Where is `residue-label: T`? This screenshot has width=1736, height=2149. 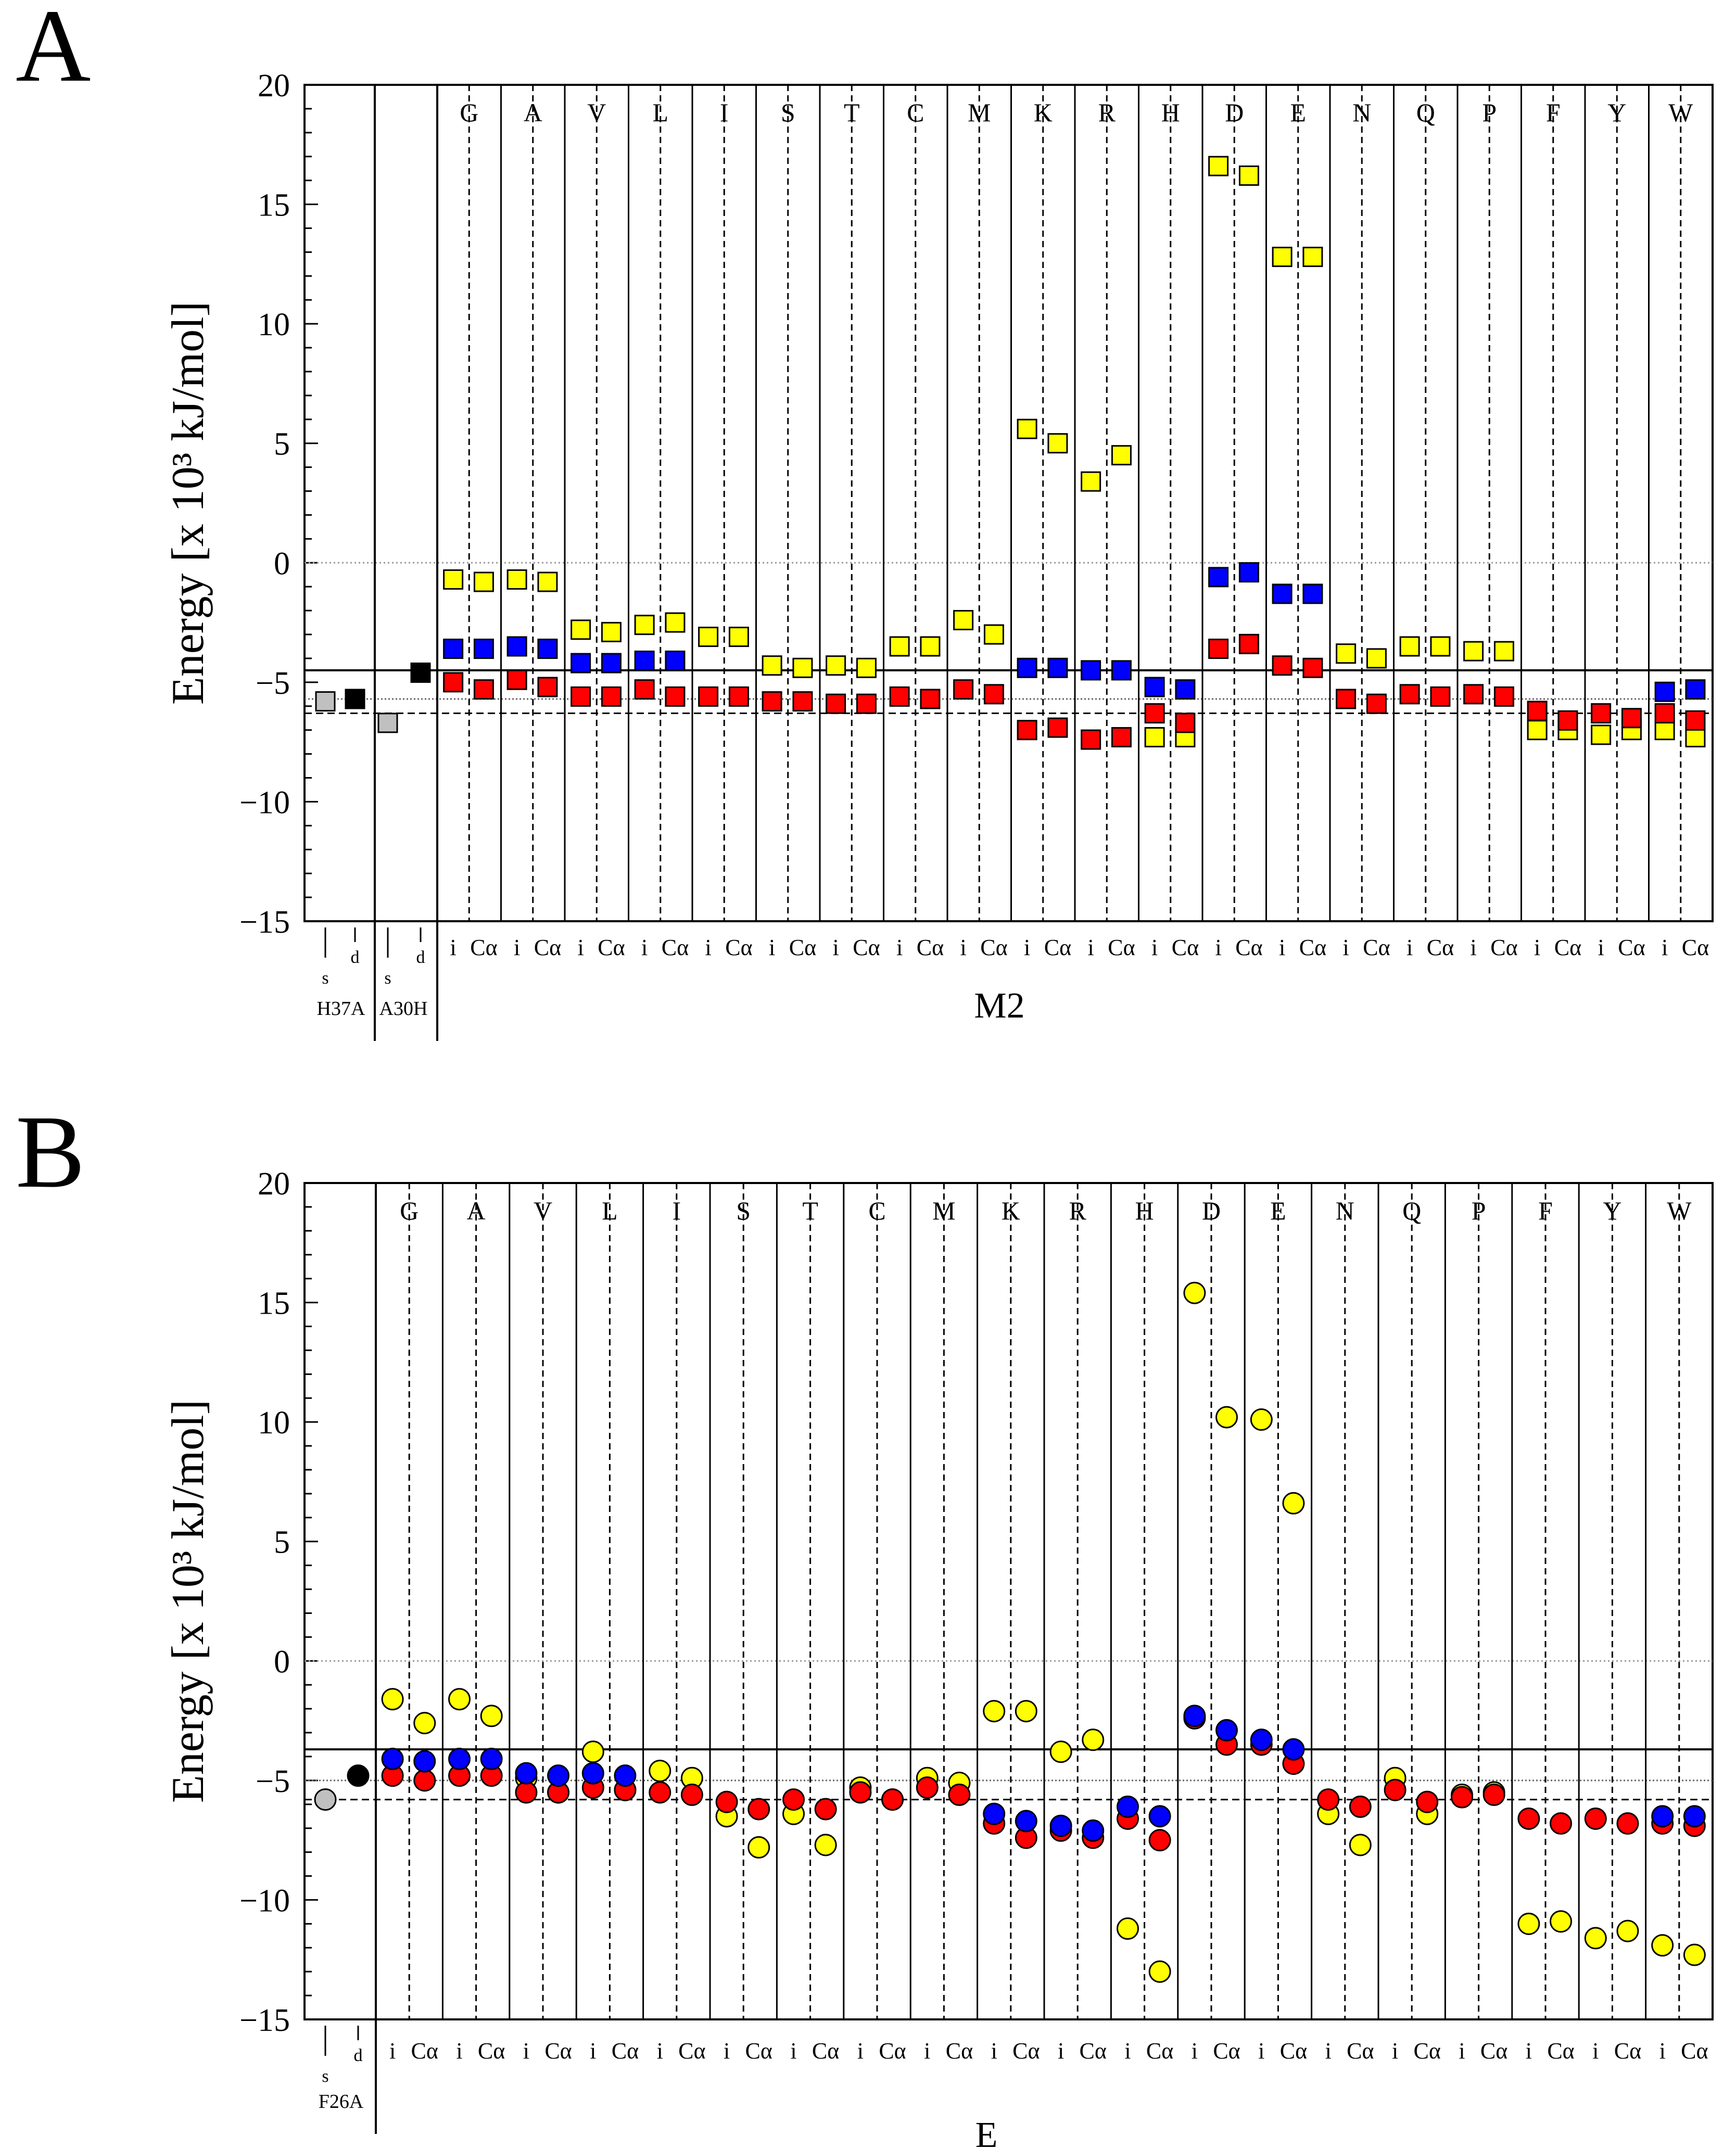
residue-label: T is located at coordinates (852, 112).